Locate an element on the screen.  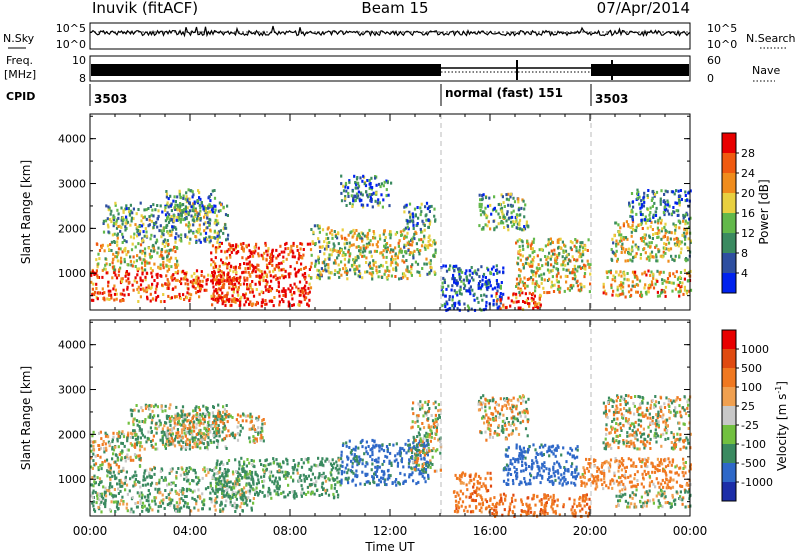
nave-label: Nave is located at coordinates (766, 70).